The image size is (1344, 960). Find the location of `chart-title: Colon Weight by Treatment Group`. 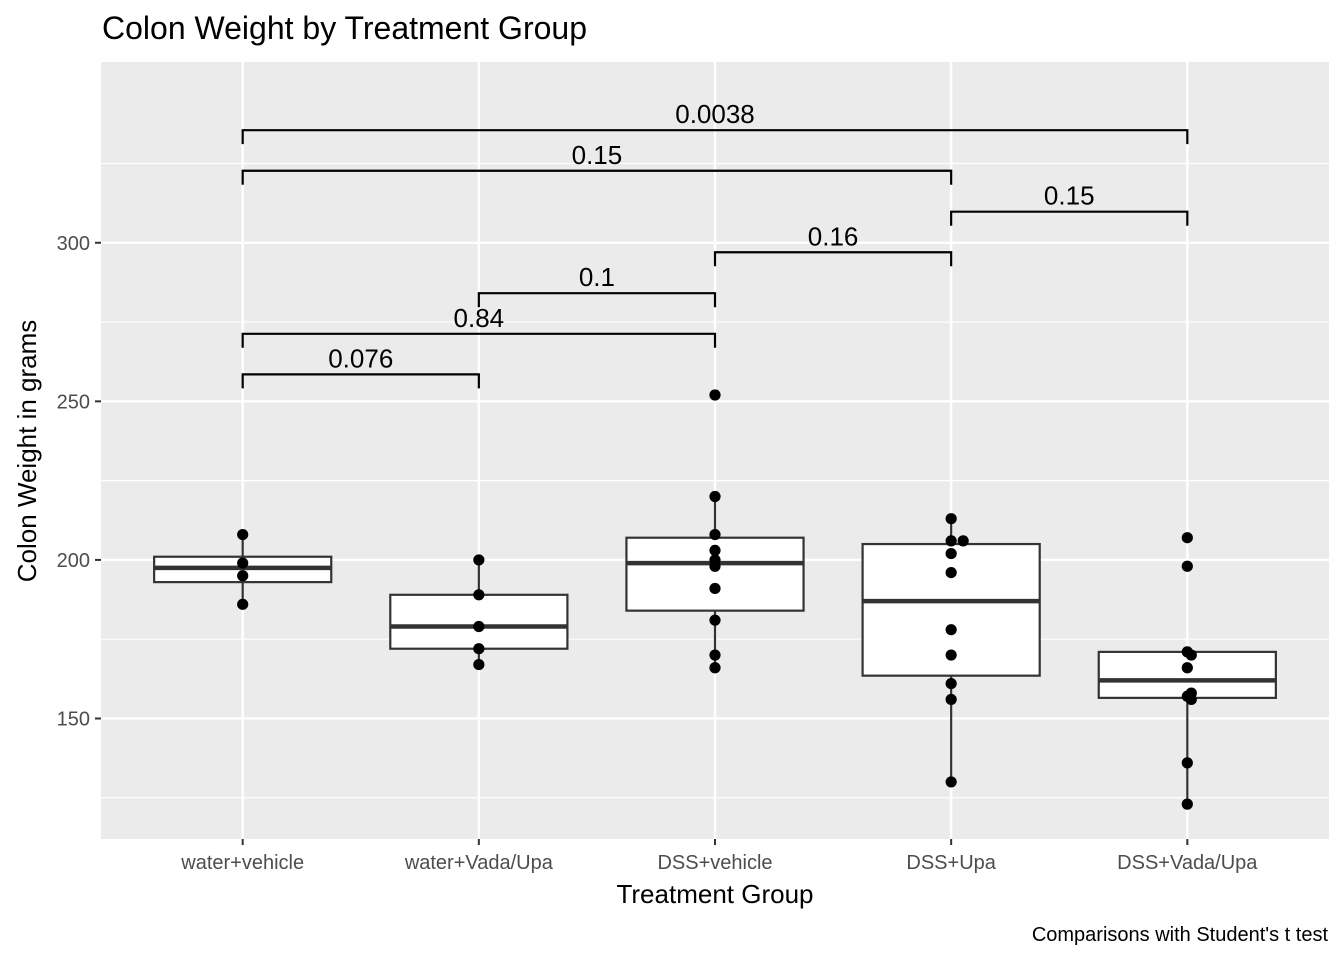

chart-title: Colon Weight by Treatment Group is located at coordinates (344, 28).